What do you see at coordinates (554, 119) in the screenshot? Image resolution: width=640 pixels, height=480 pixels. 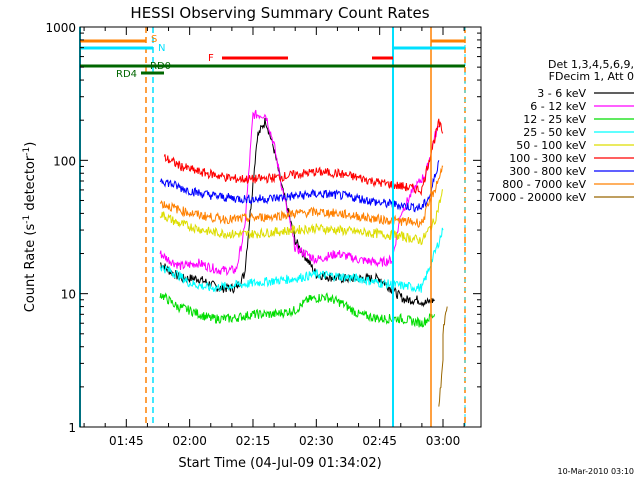 I see `legend-entry-label: 12 - 25 keV` at bounding box center [554, 119].